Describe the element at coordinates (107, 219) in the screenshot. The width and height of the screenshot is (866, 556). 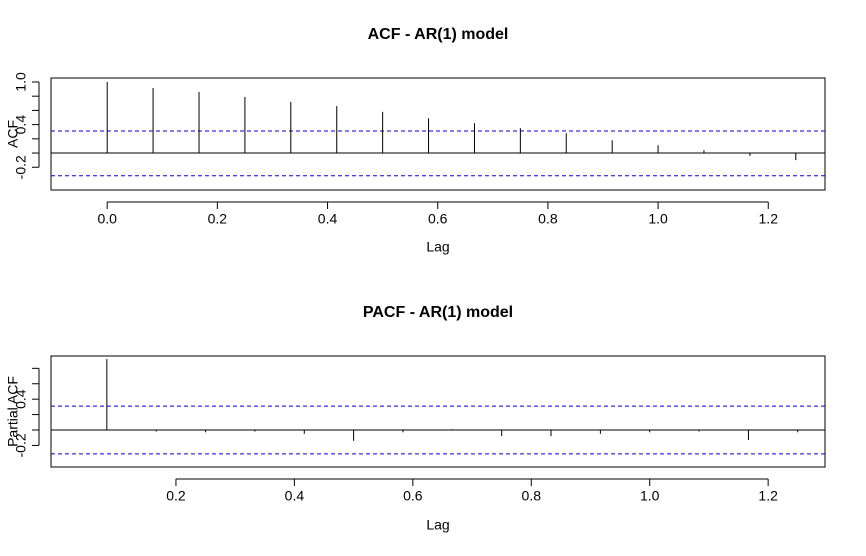
I see `x-tick-label: 0.0` at that location.